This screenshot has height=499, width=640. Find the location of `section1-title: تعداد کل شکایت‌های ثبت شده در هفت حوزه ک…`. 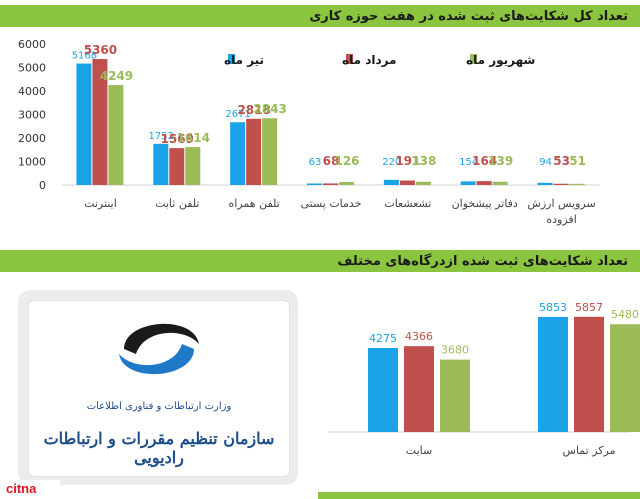

section1-title: تعداد کل شکایت‌های ثبت شده در هفت حوزه ک… is located at coordinates (468, 16).